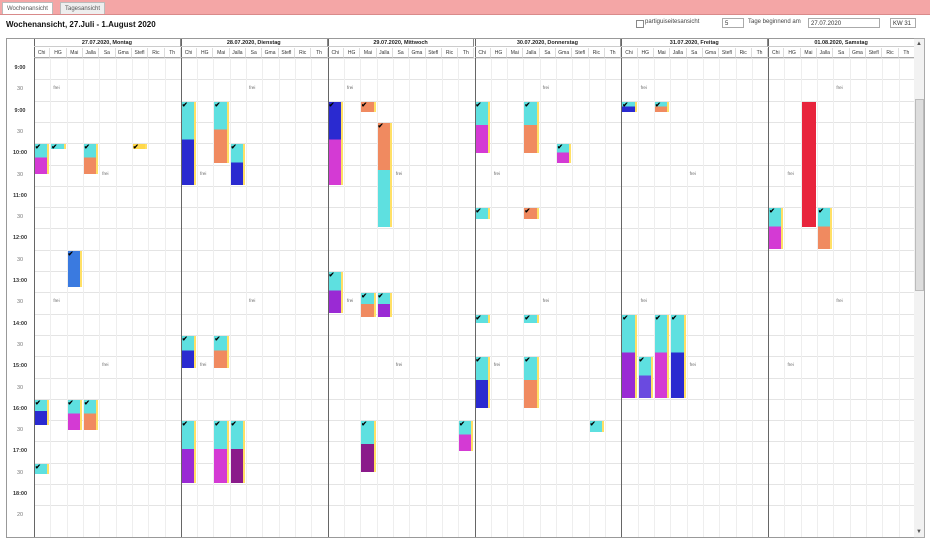 Image resolution: width=930 pixels, height=547 pixels. Describe the element at coordinates (844, 23) in the screenshot. I see `start-date-field: 27.07.2020` at that location.